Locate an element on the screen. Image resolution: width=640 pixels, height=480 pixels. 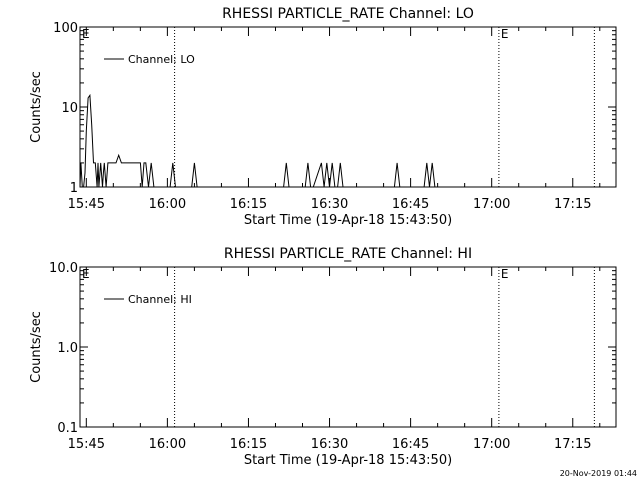
chart-title: RHESSI PARTICLE_RATE Channel: LO is located at coordinates (348, 14).